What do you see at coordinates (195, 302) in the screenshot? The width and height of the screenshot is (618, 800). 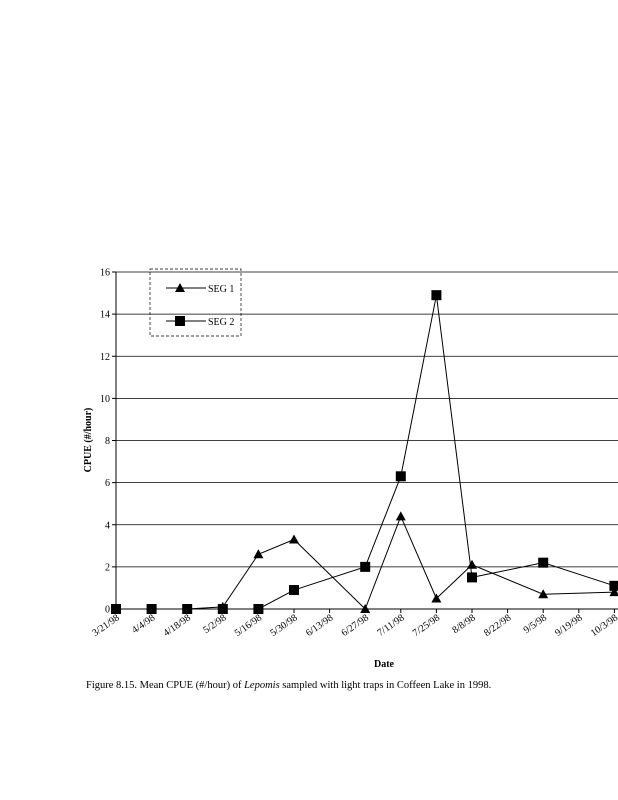 I see `legend-box` at bounding box center [195, 302].